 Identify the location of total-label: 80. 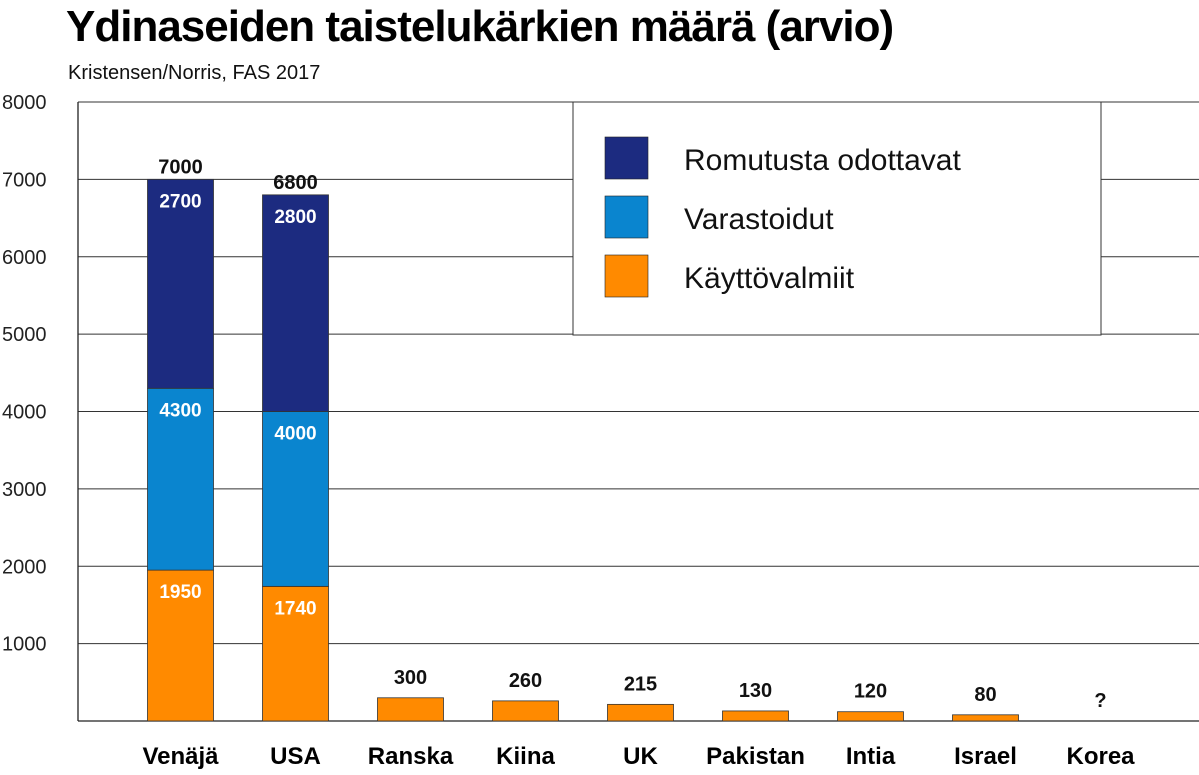
(985, 695).